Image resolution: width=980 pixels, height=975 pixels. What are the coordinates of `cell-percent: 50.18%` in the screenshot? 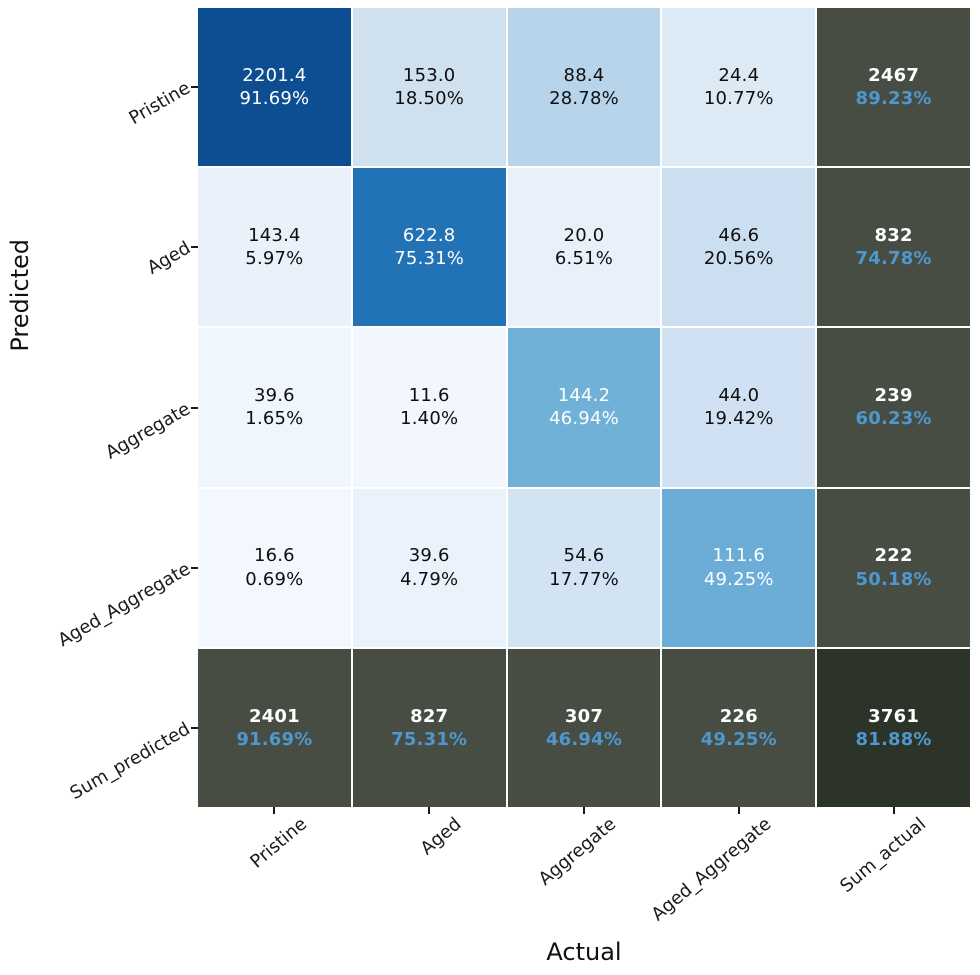 It's located at (893, 579).